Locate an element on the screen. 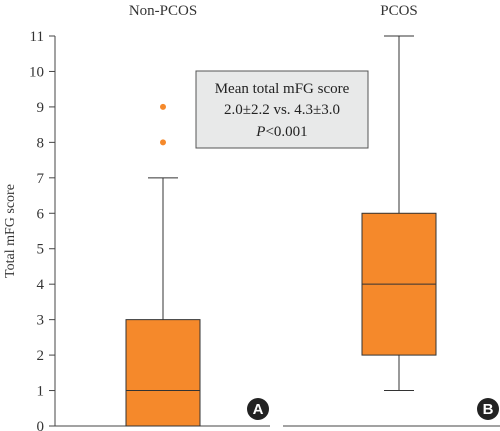 The image size is (500, 431). group-label-non-pcos: Non-PCOS is located at coordinates (163, 11).